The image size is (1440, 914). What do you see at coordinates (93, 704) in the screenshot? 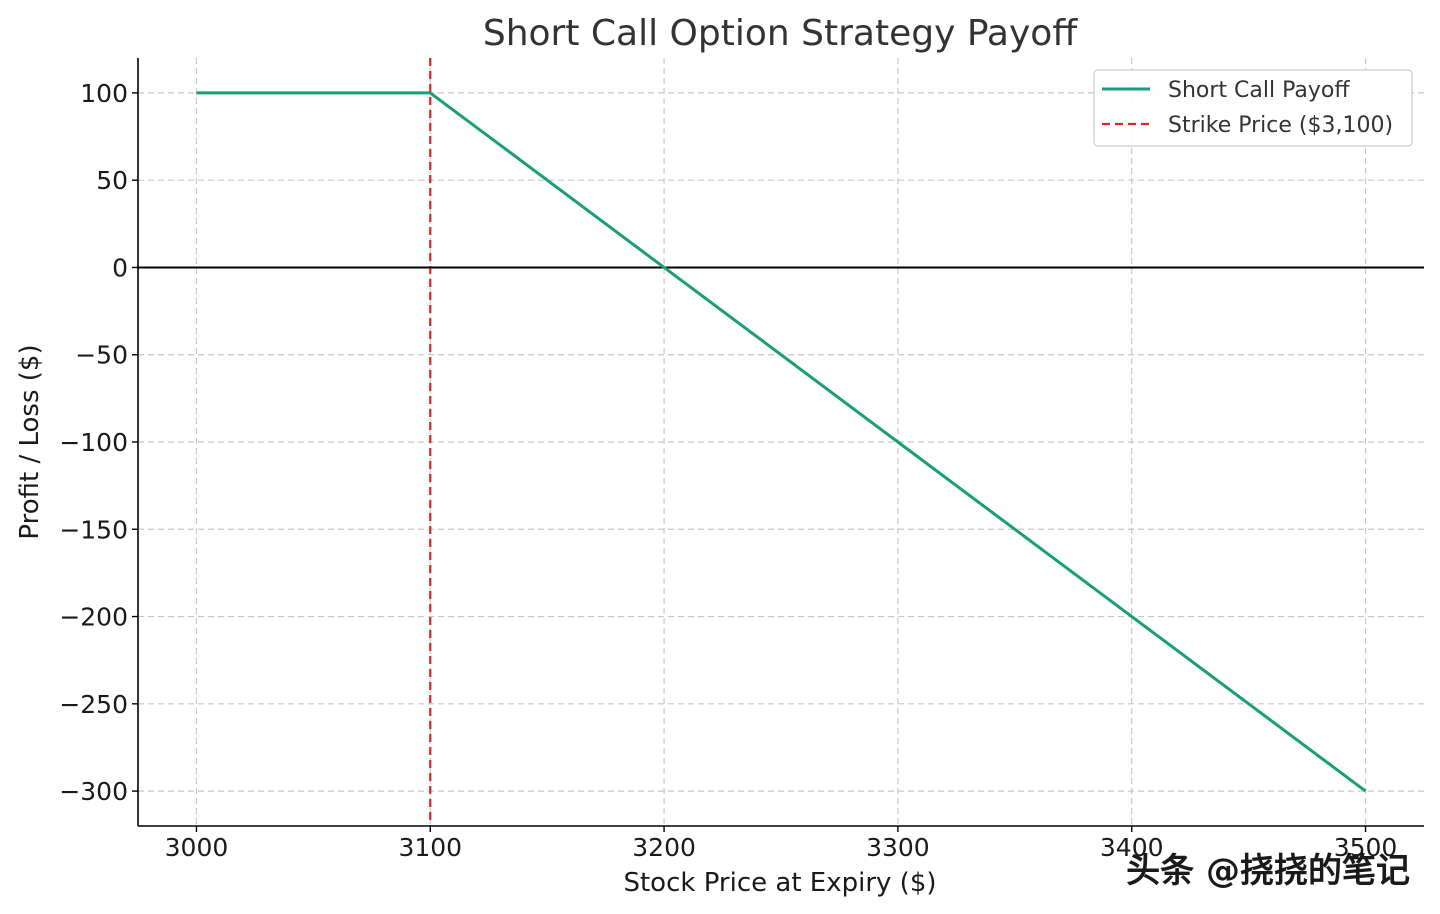
I see `y-tick-label: −250` at bounding box center [93, 704].